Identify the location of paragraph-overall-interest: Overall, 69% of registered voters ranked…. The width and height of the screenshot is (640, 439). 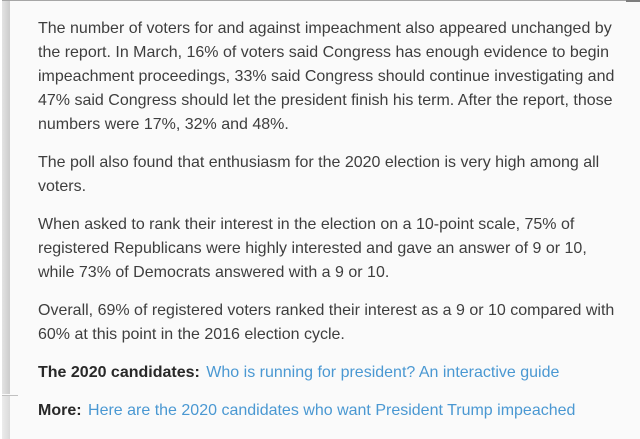
(326, 322).